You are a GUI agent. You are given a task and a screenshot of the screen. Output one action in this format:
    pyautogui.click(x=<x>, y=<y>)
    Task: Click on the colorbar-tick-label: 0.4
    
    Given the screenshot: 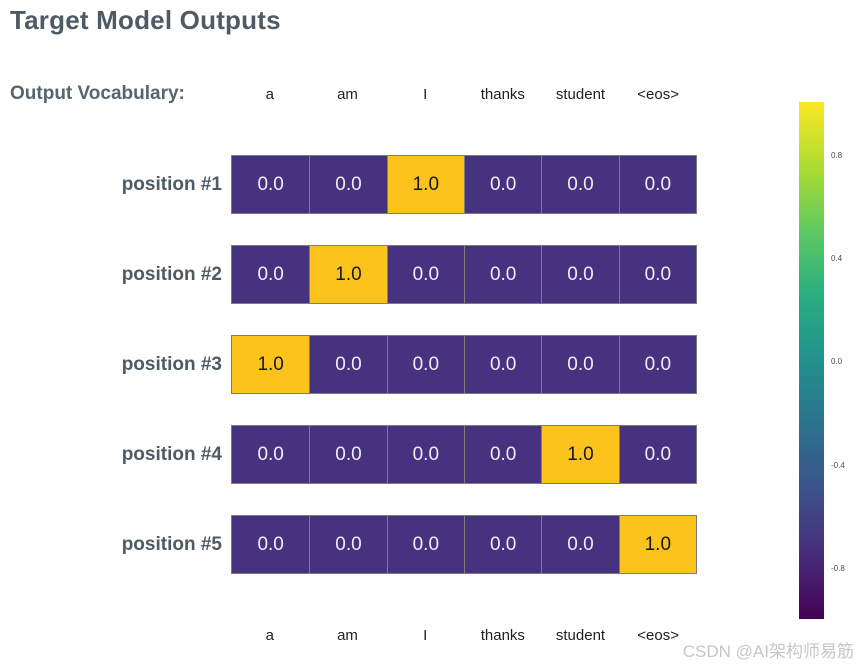 What is the action you would take?
    pyautogui.click(x=837, y=258)
    